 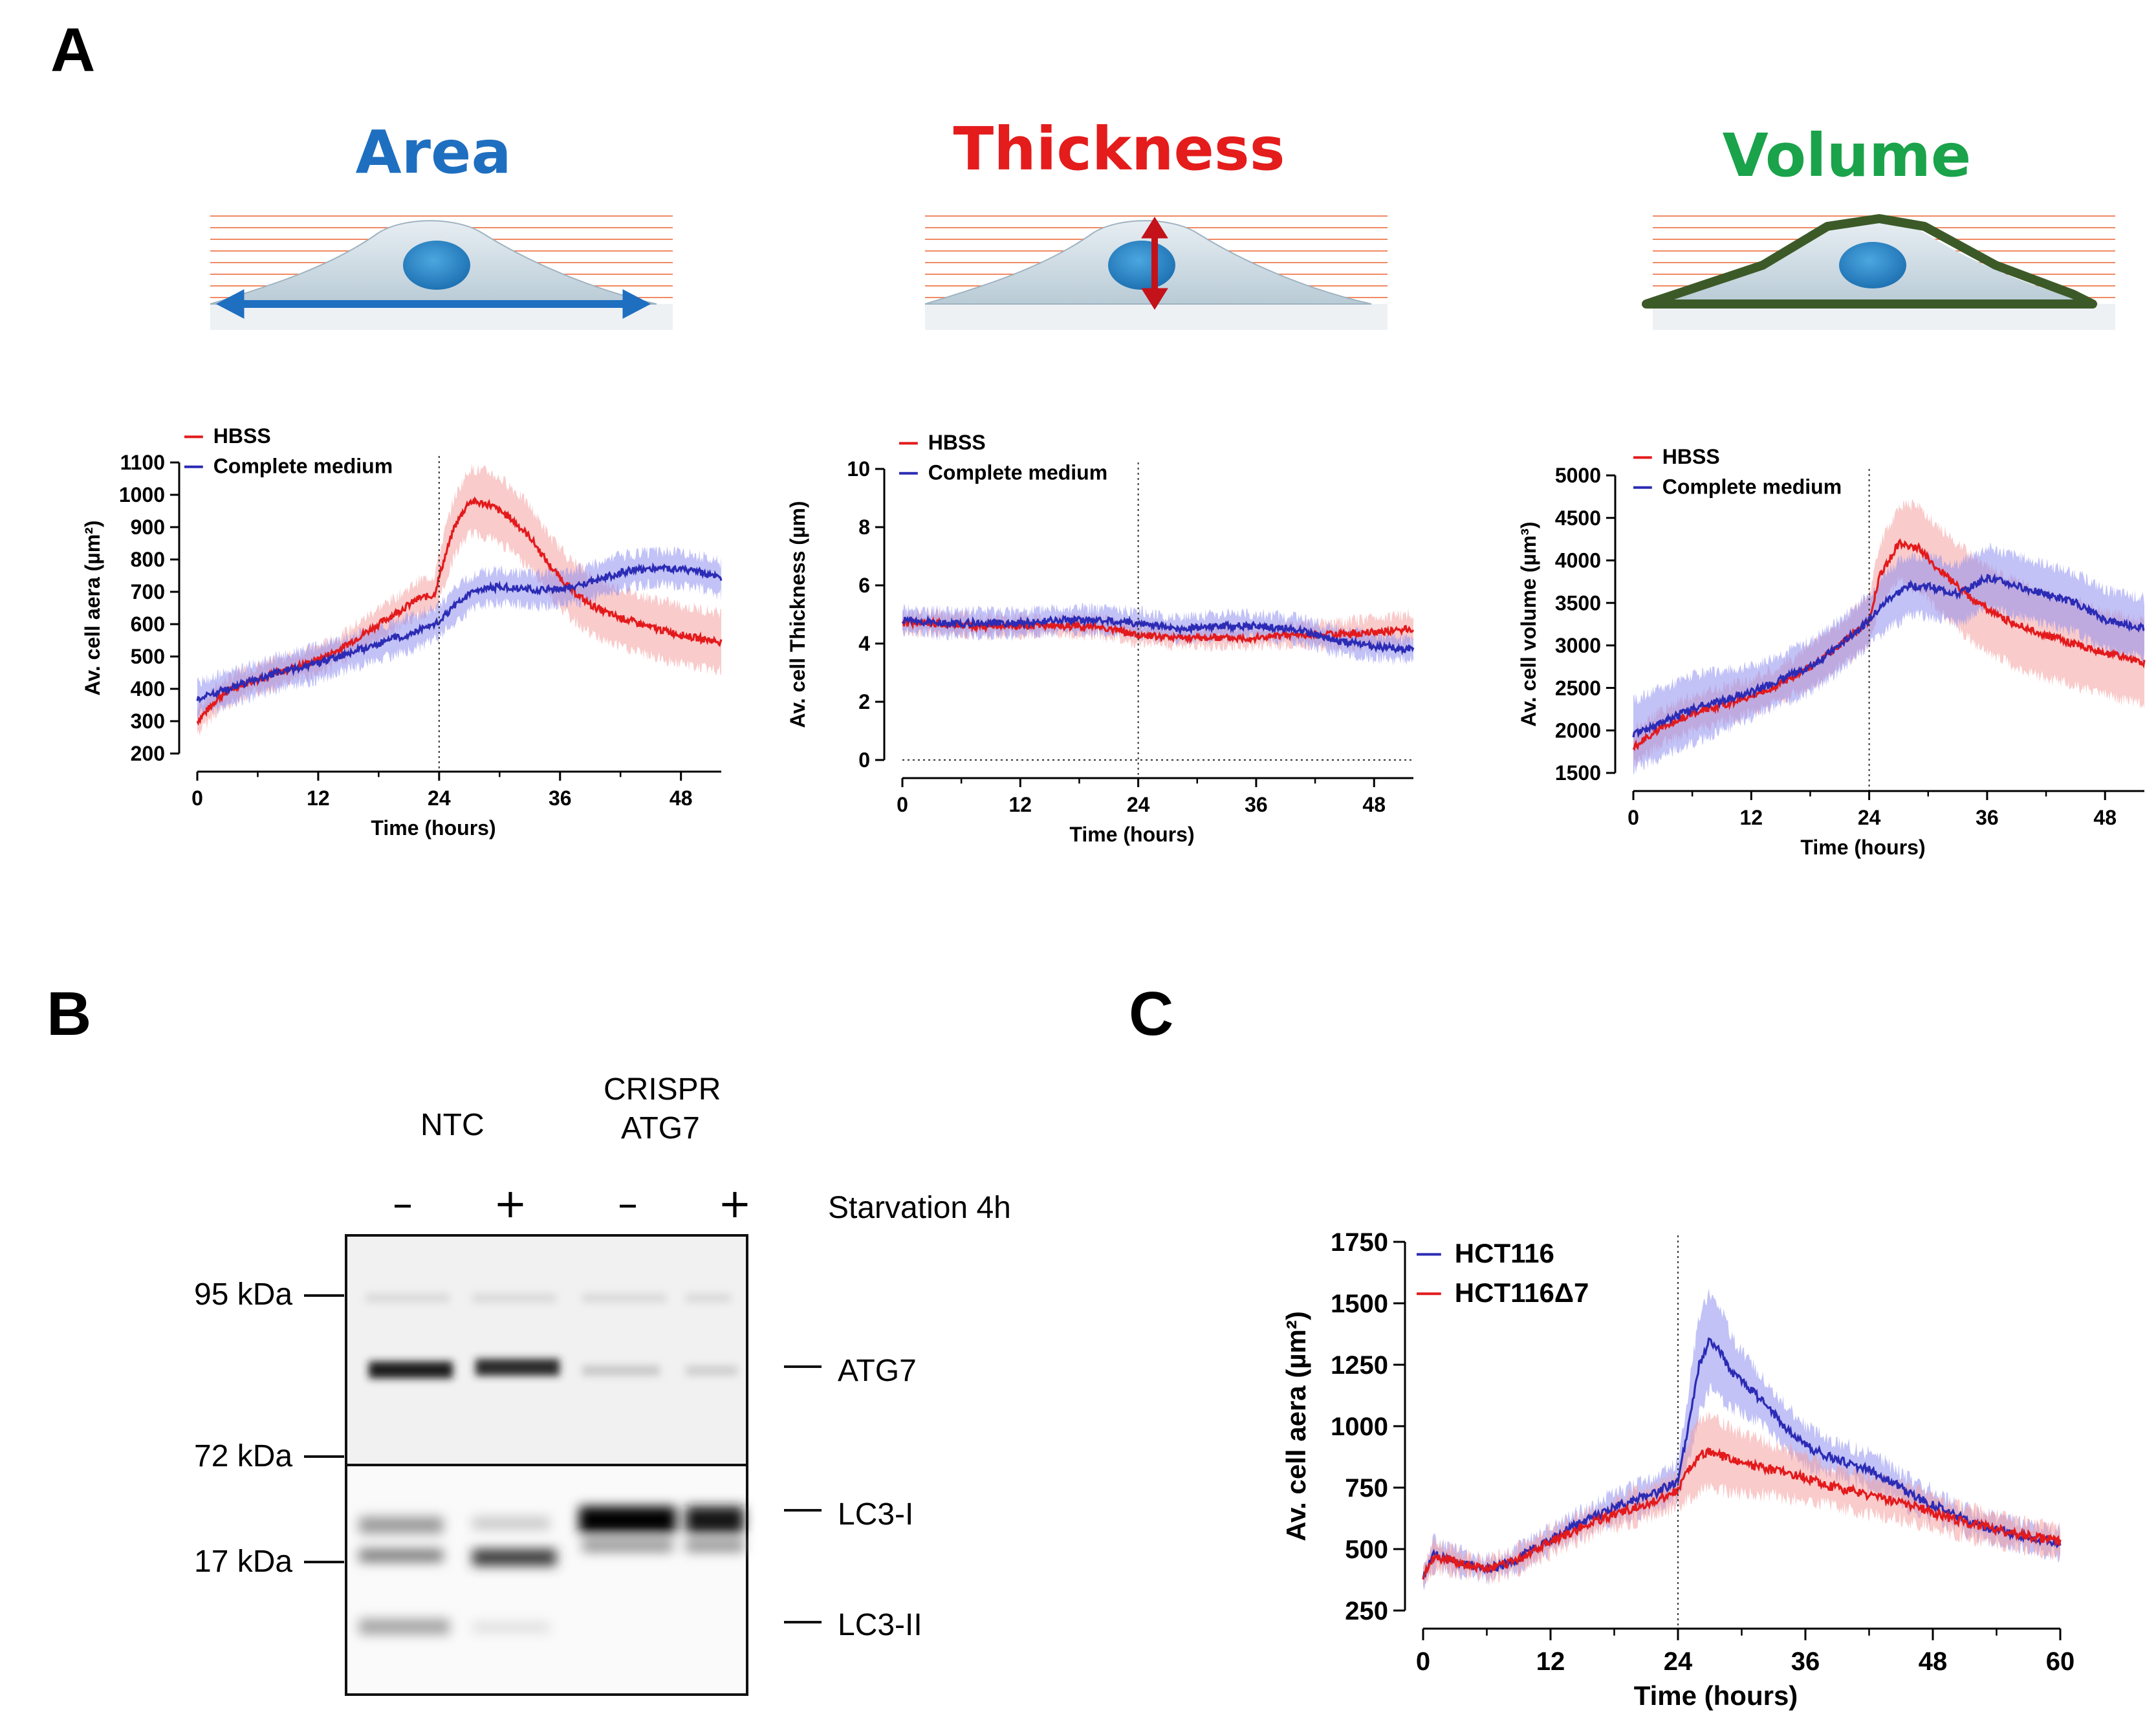 I want to click on y-tick-label: 8, so click(x=864, y=527).